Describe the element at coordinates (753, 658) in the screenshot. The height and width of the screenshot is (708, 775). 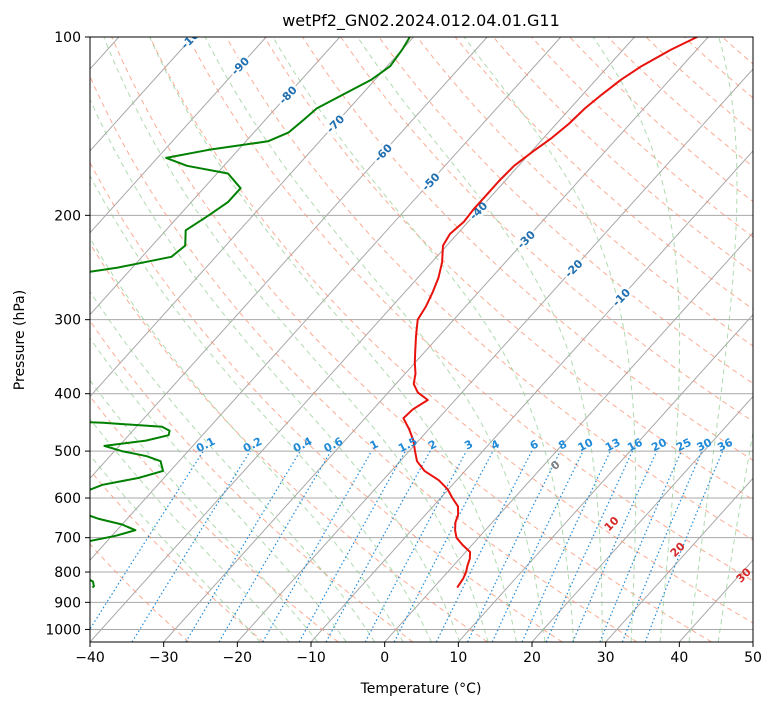
I see `x-tick-label: 50` at that location.